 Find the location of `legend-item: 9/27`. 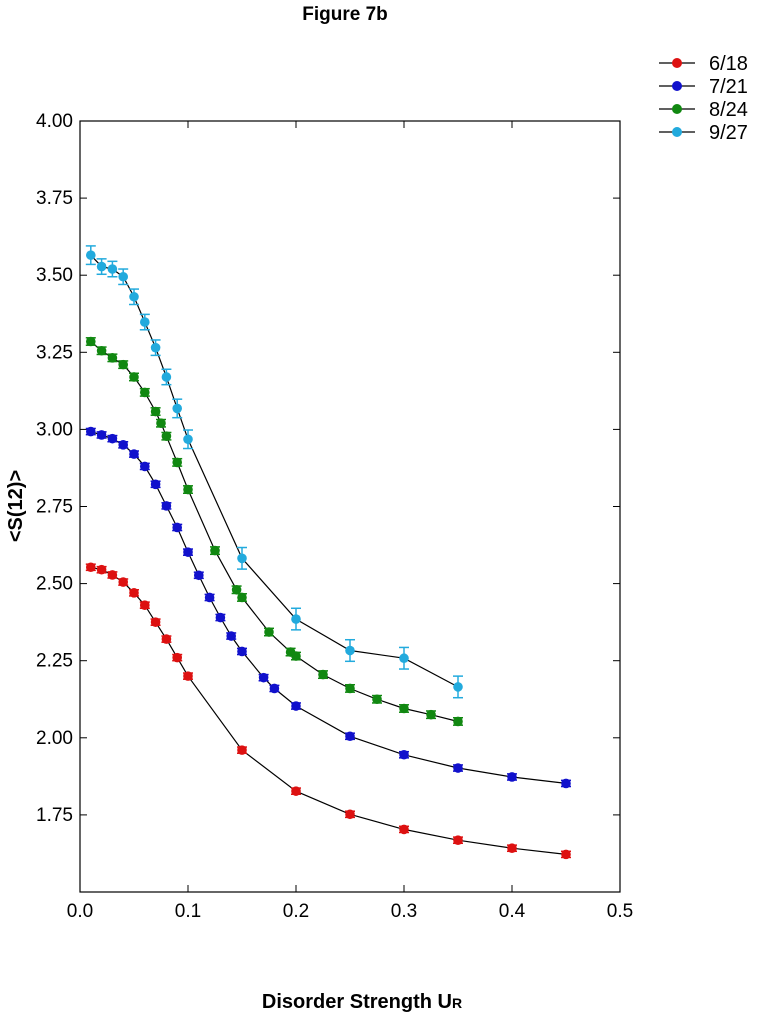

legend-item: 9/27 is located at coordinates (703, 133).